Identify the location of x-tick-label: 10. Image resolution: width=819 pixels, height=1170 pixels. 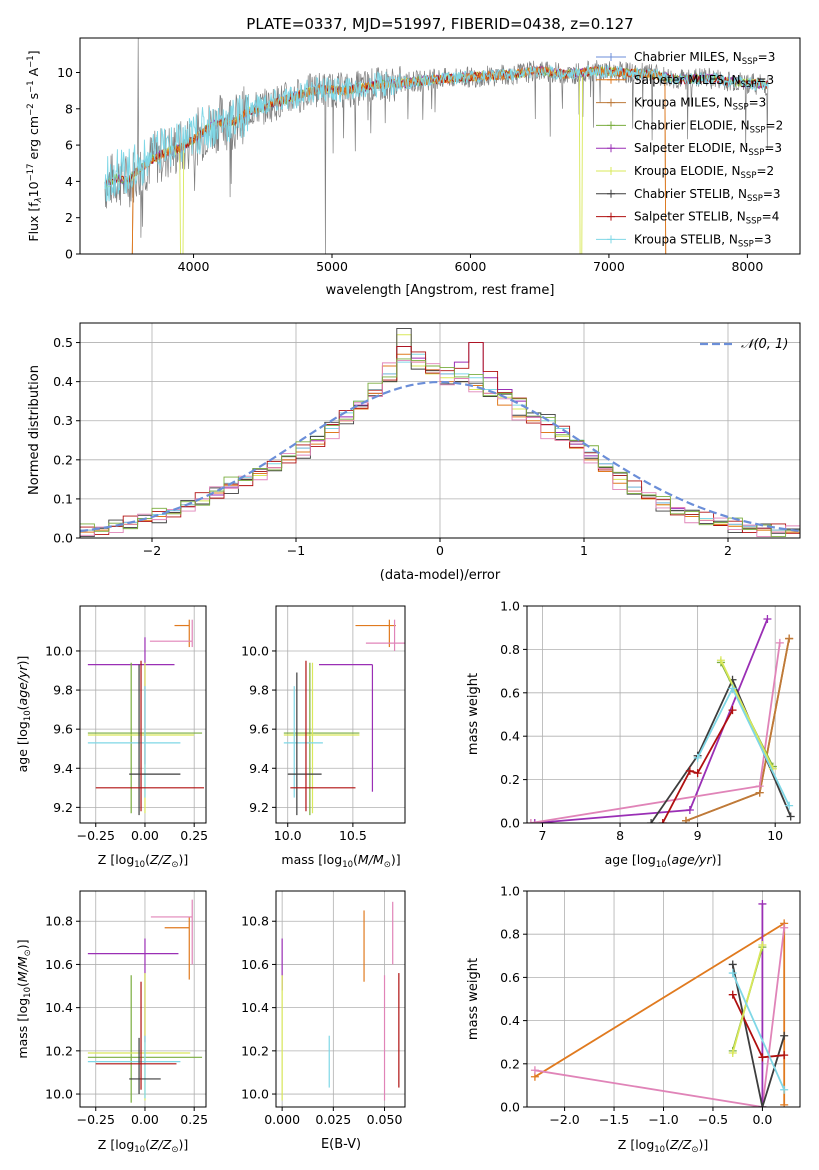
(775, 835).